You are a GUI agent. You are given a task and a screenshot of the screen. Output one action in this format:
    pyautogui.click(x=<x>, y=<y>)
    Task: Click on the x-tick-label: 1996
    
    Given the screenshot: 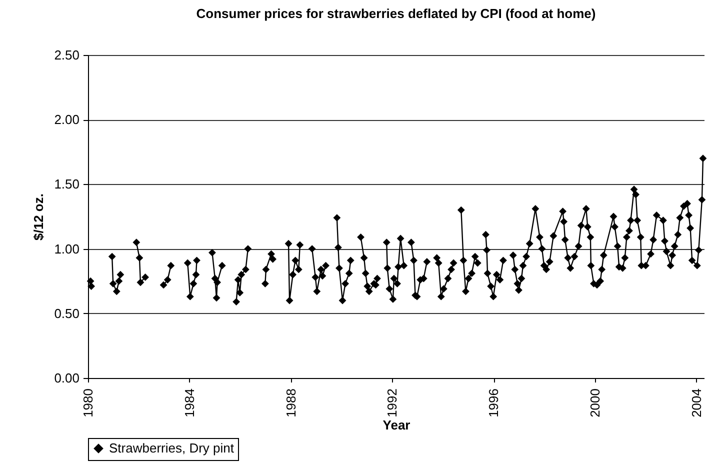 What is the action you would take?
    pyautogui.click(x=494, y=403)
    